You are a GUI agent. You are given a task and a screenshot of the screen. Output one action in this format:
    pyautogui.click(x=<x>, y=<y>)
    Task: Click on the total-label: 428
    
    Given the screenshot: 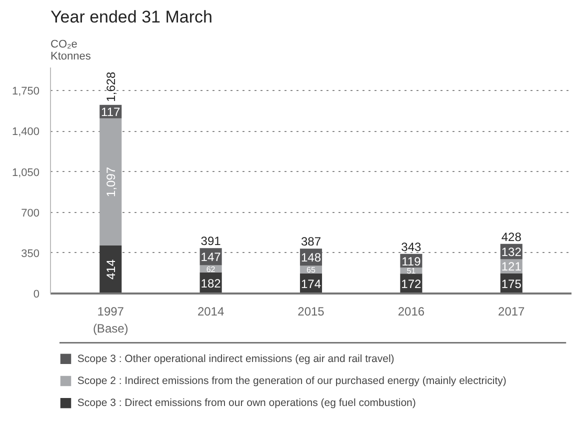 What is the action you would take?
    pyautogui.click(x=511, y=237)
    